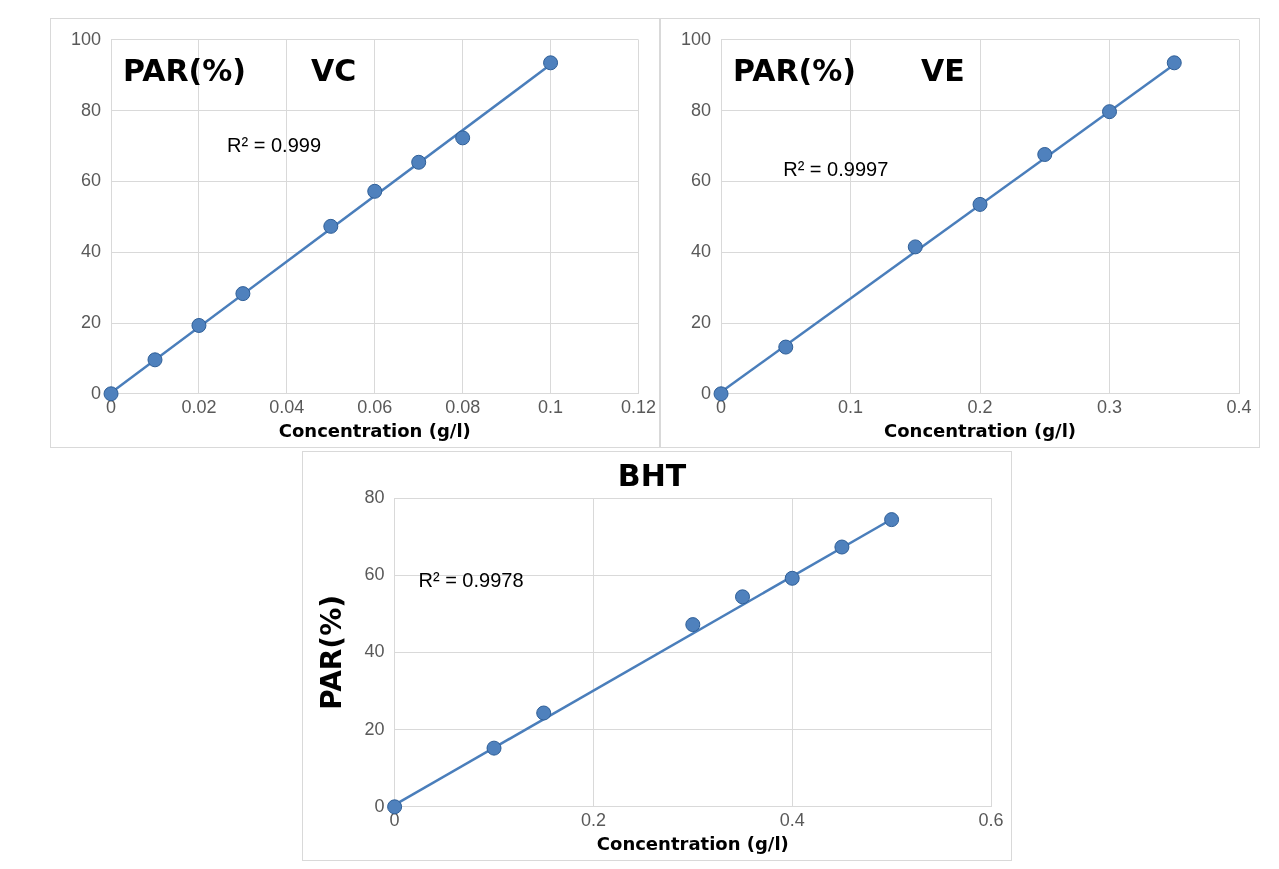 This screenshot has width=1279, height=869. I want to click on x-tick-label: 0.3, so click(1109, 406).